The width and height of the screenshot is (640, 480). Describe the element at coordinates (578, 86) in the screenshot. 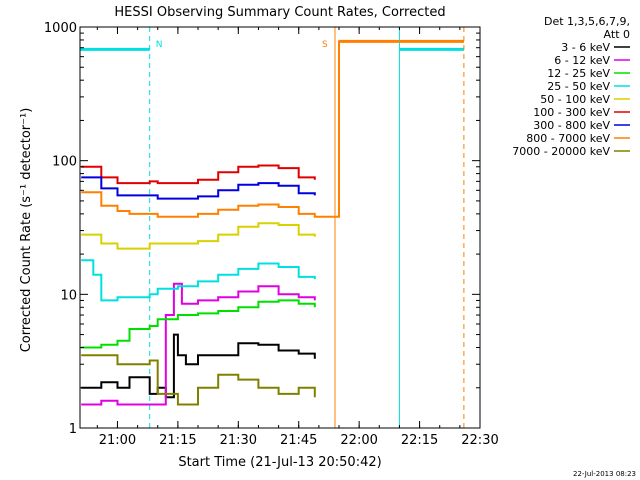

I see `legend-entry-label: 25 - 50 keV` at that location.